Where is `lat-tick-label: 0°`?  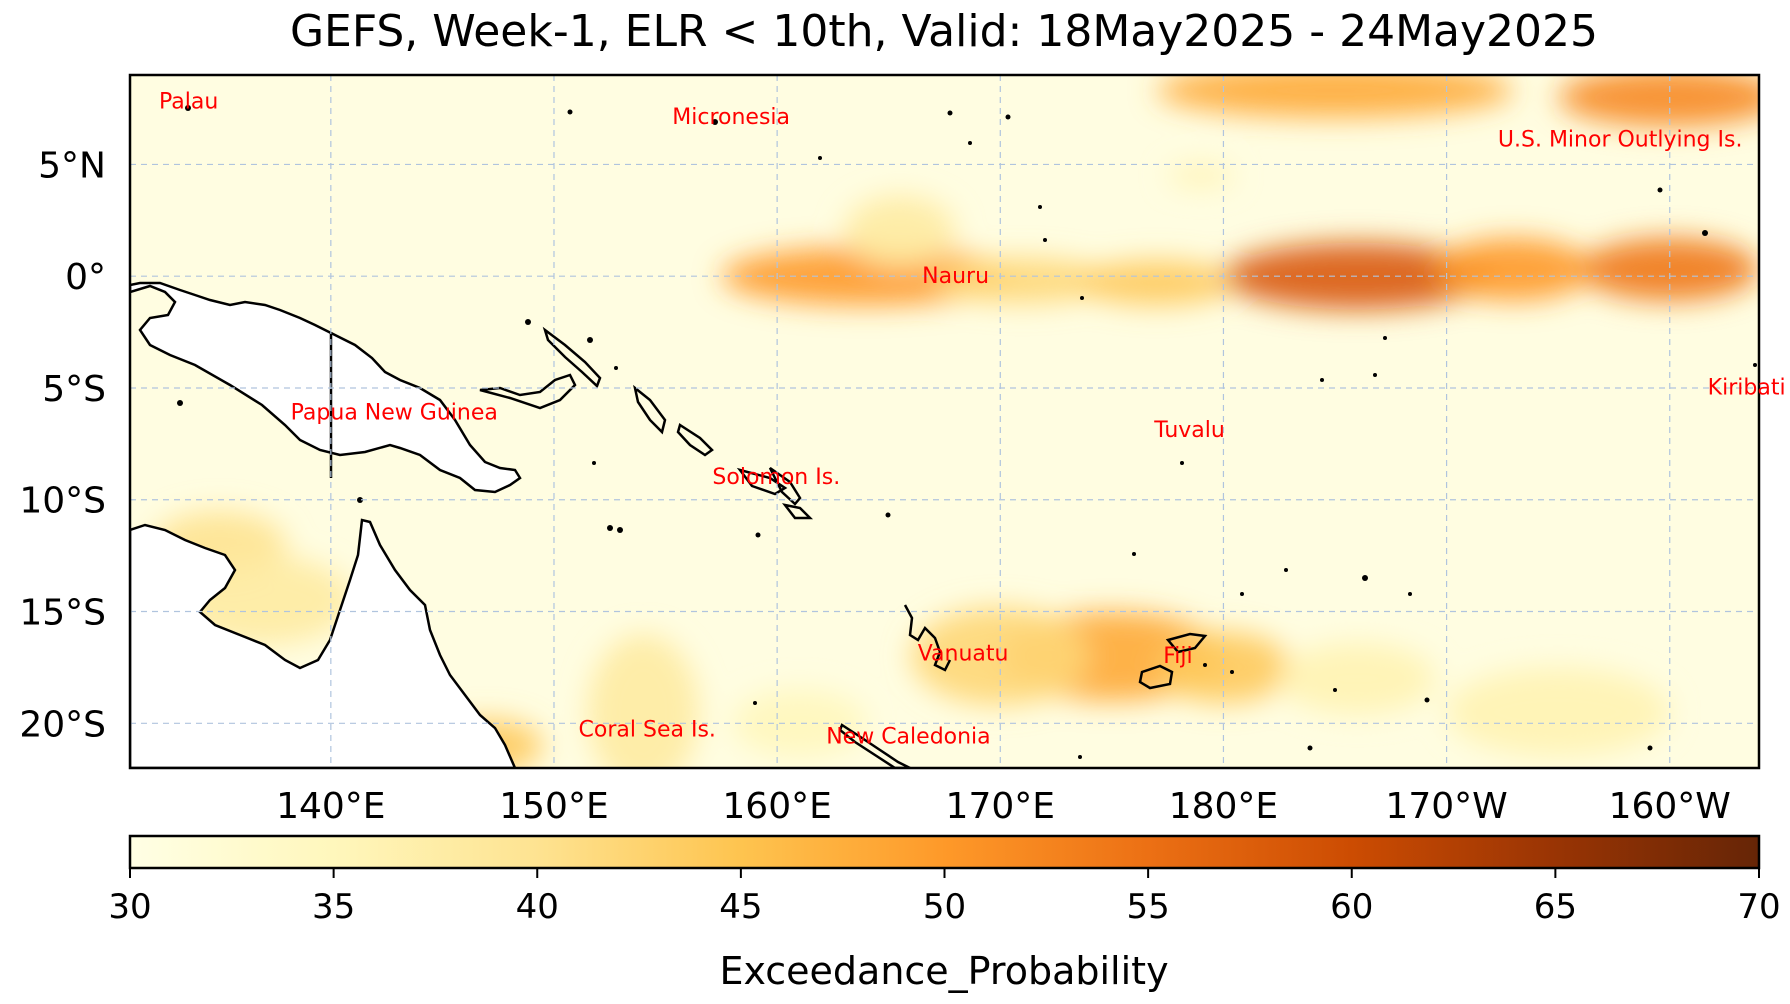
lat-tick-label: 0° is located at coordinates (85, 277).